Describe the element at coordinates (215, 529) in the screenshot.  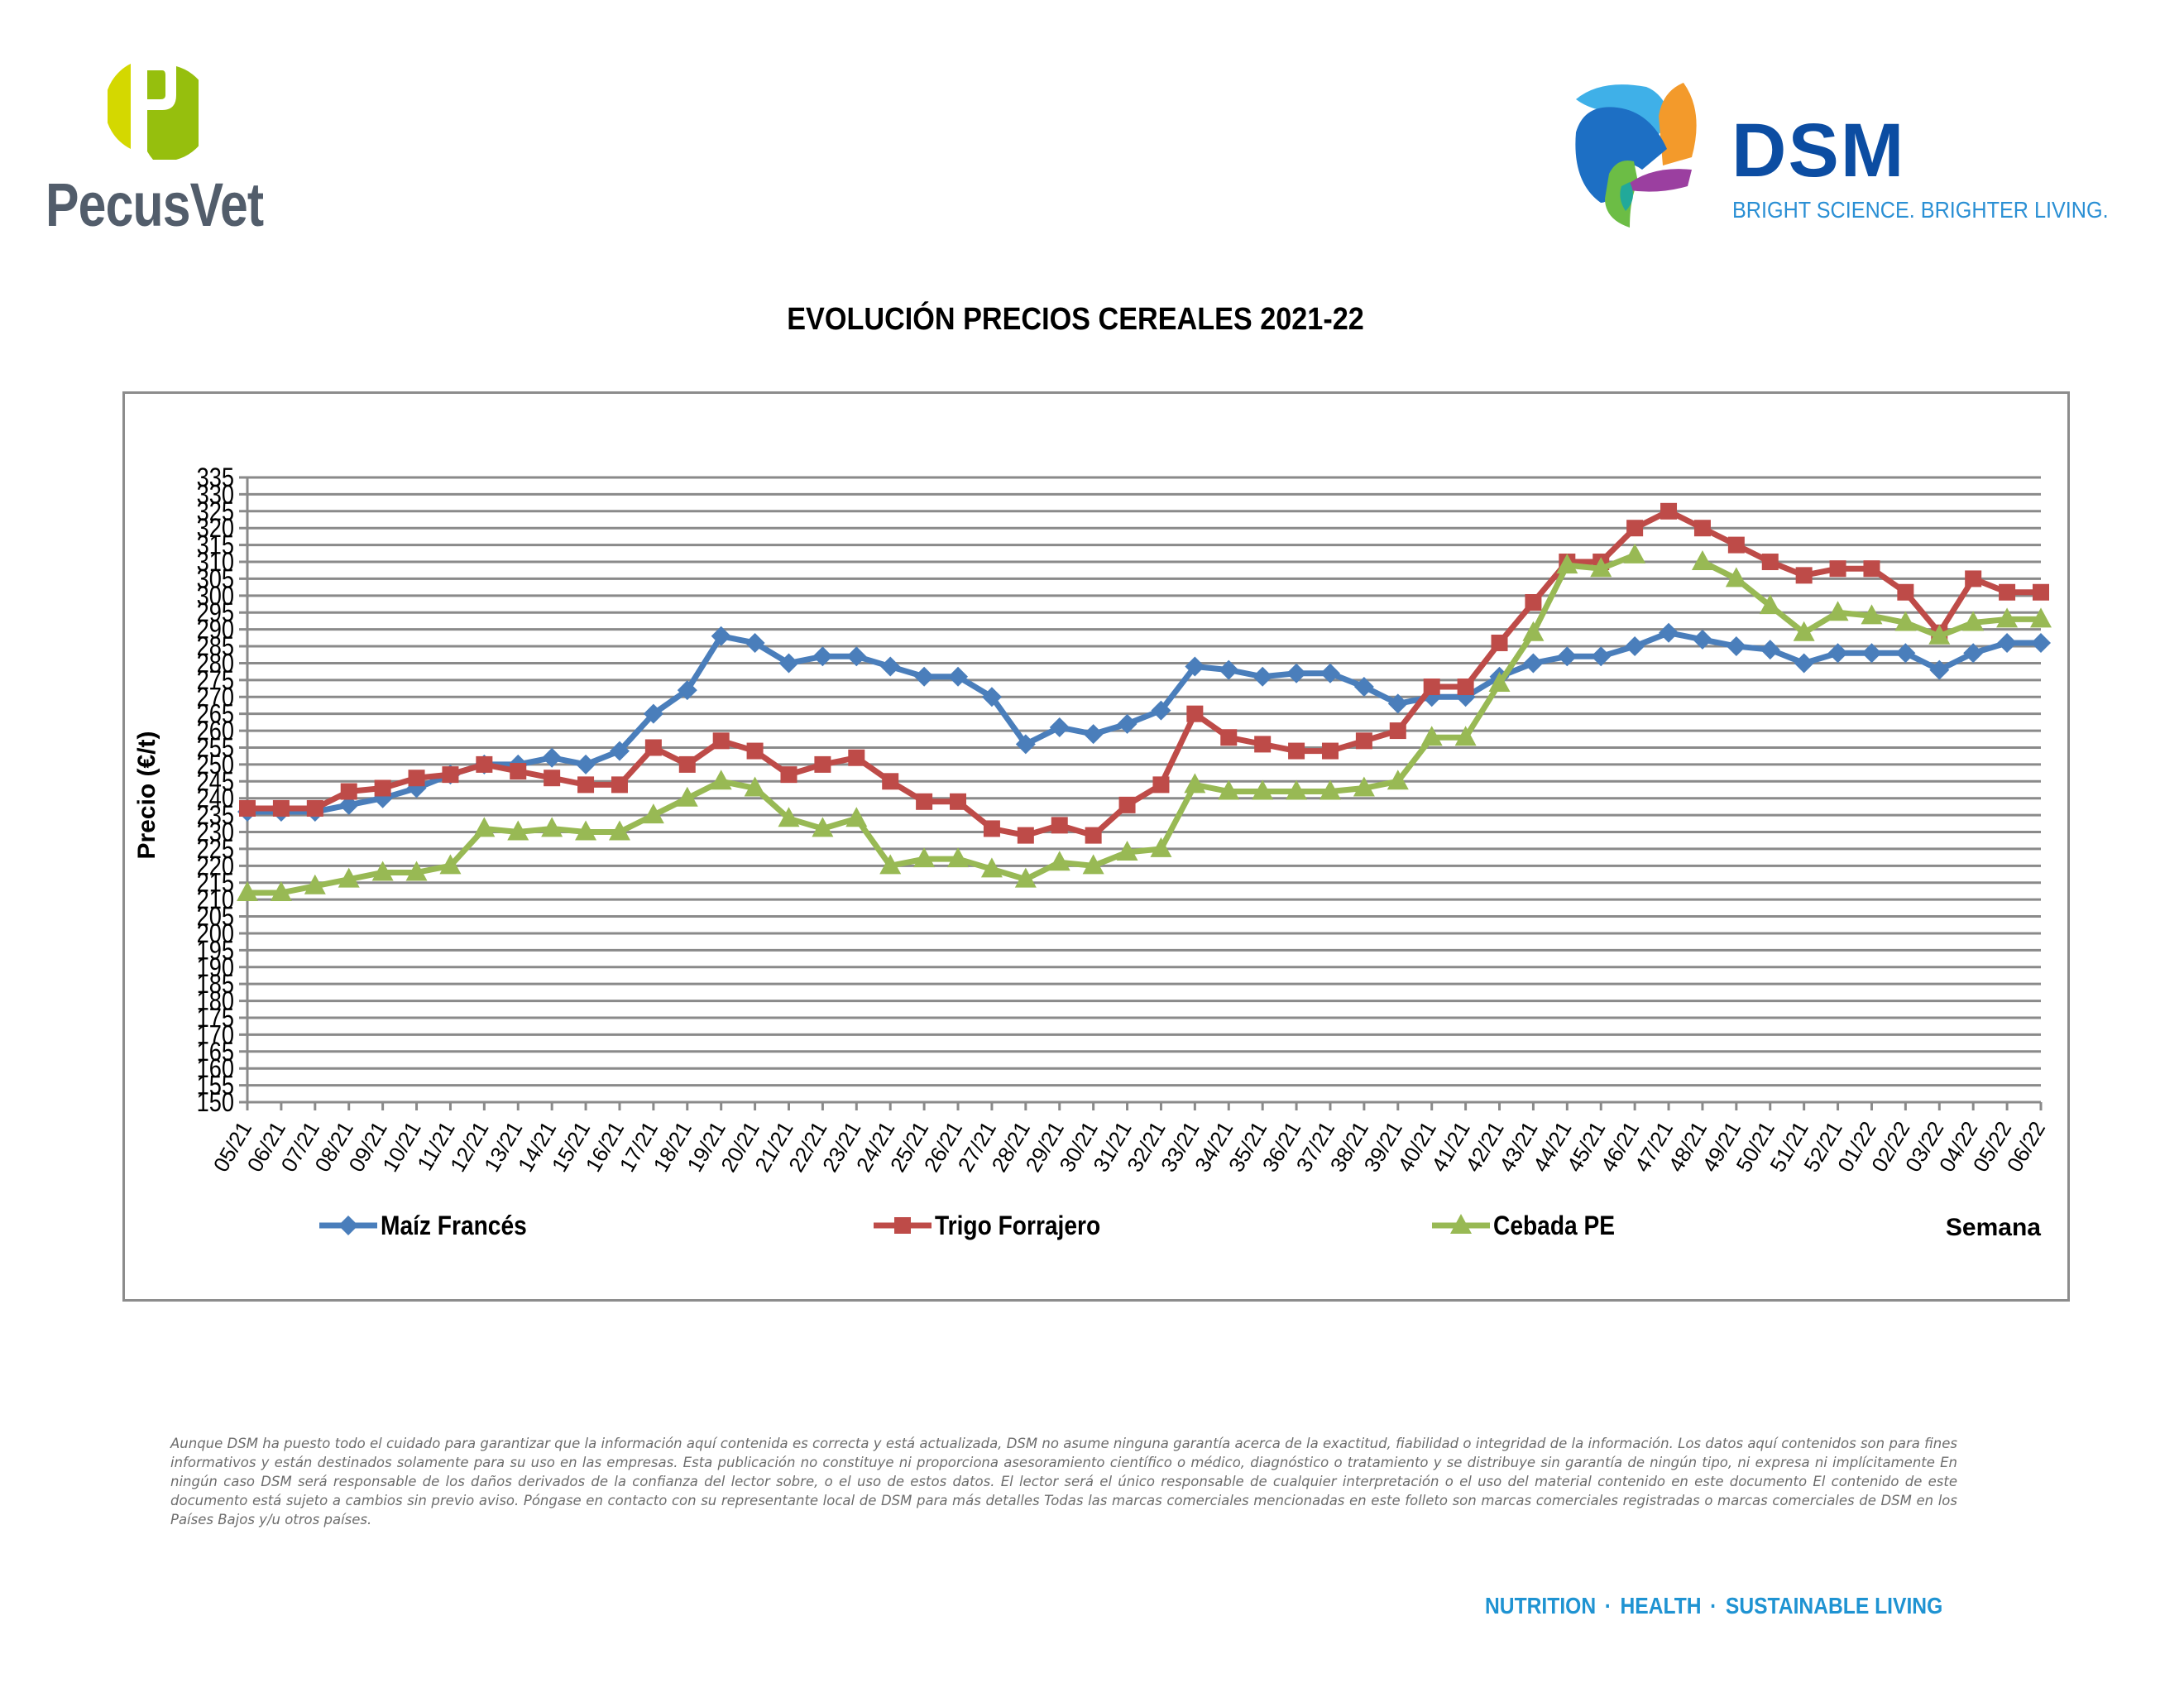
I see `y-tick-label: 320` at that location.